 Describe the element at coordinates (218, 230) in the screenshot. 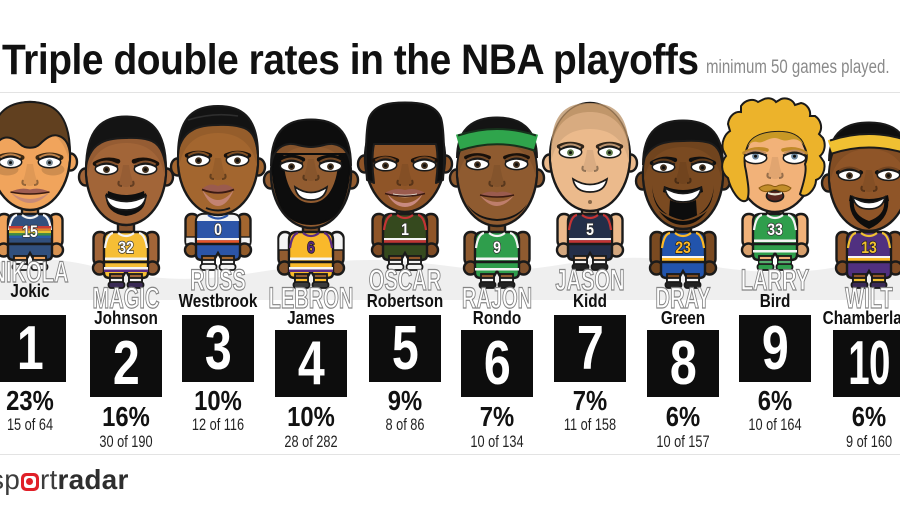

I see `svg-text: 0` at that location.